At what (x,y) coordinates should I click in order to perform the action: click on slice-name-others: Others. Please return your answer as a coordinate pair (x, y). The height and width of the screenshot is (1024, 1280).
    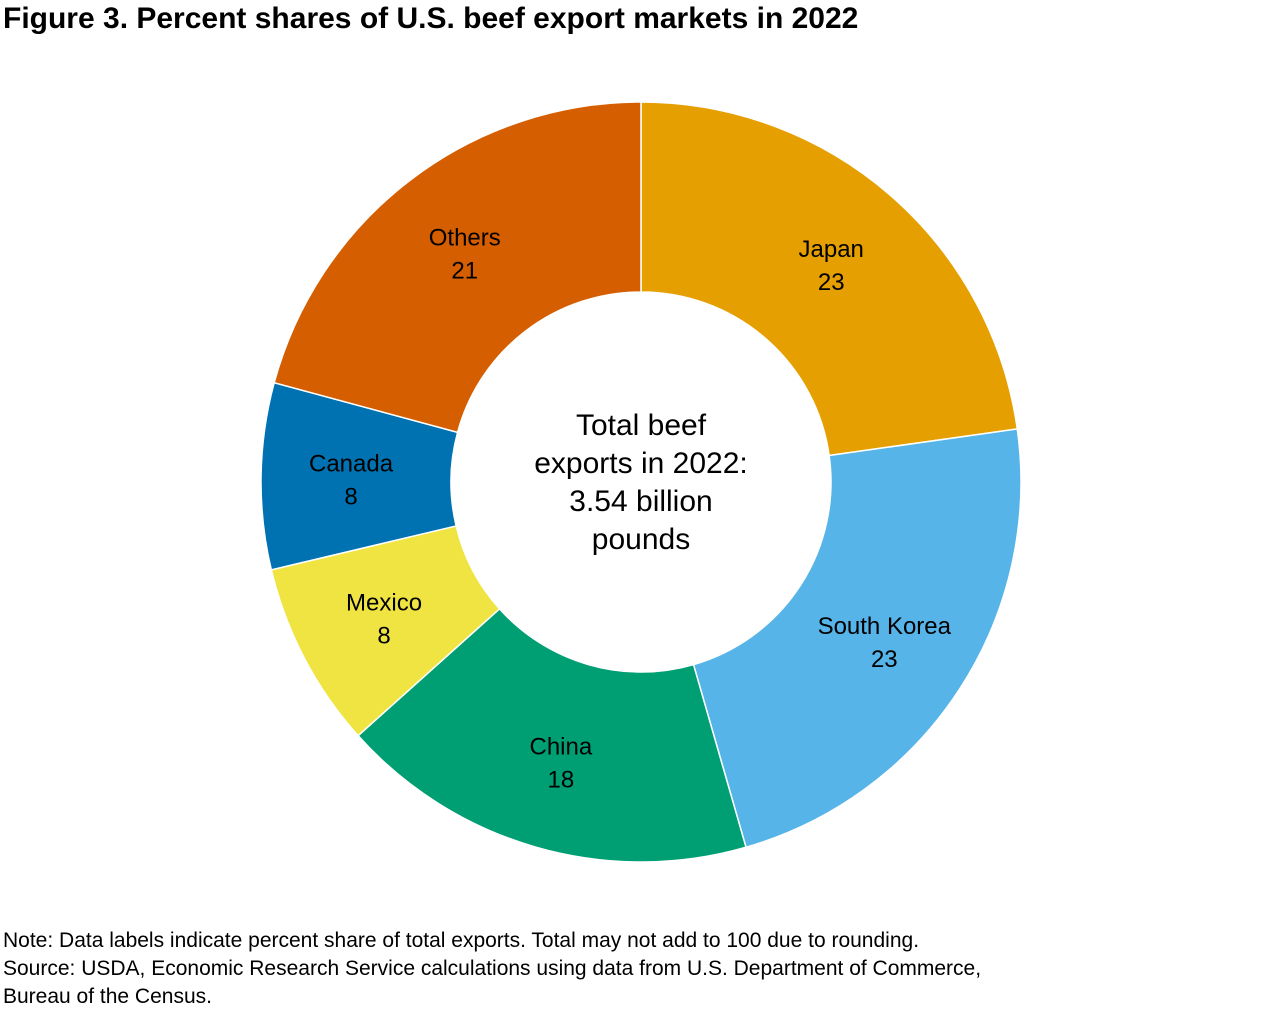
    Looking at the image, I should click on (465, 238).